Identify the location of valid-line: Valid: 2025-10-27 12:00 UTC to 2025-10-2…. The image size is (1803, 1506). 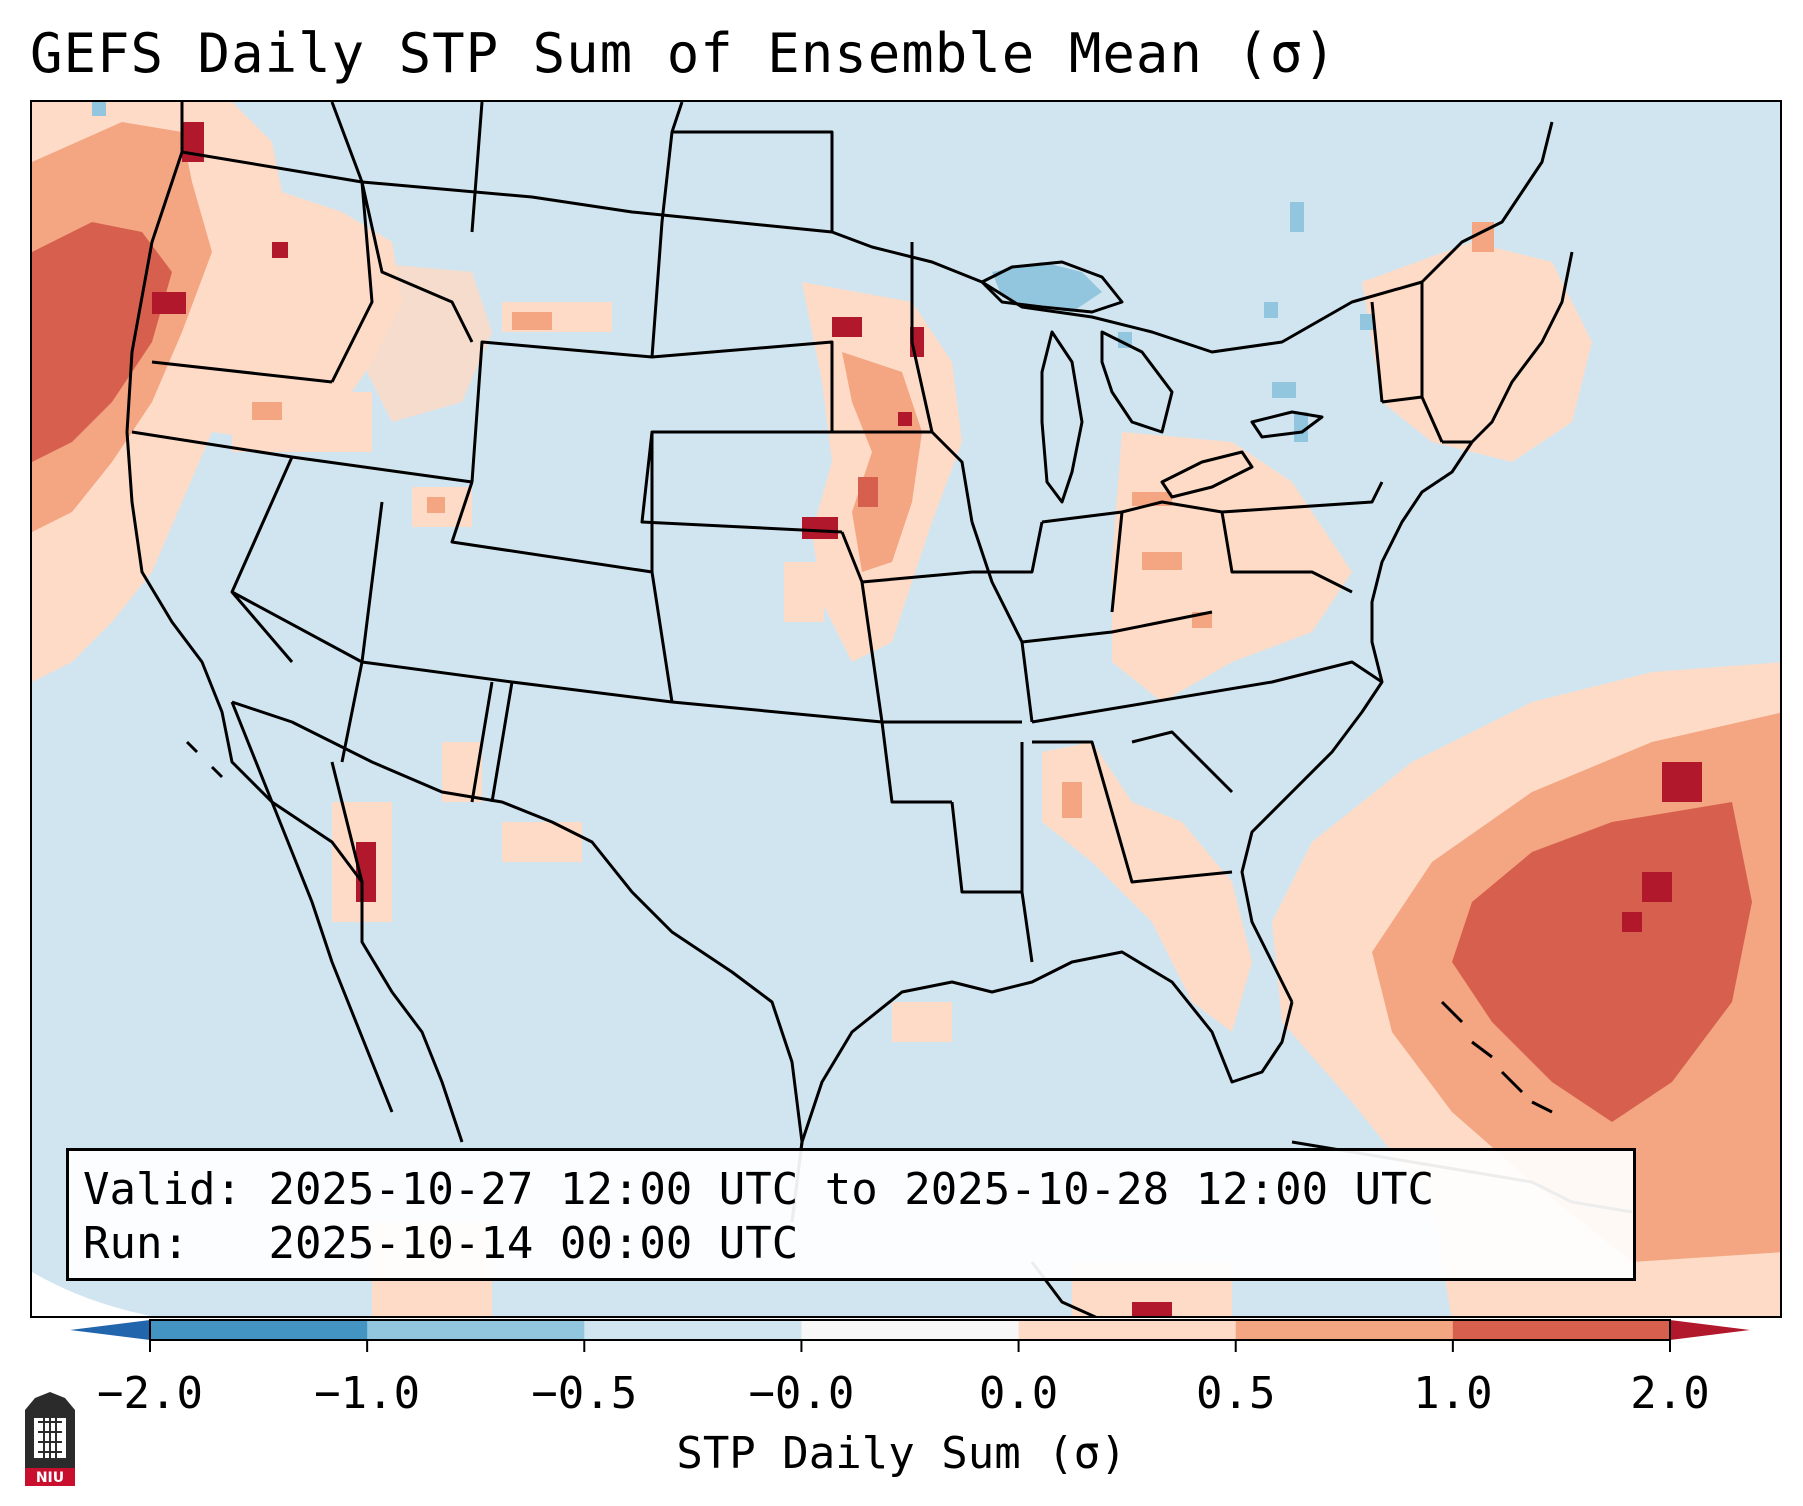
(851, 1190).